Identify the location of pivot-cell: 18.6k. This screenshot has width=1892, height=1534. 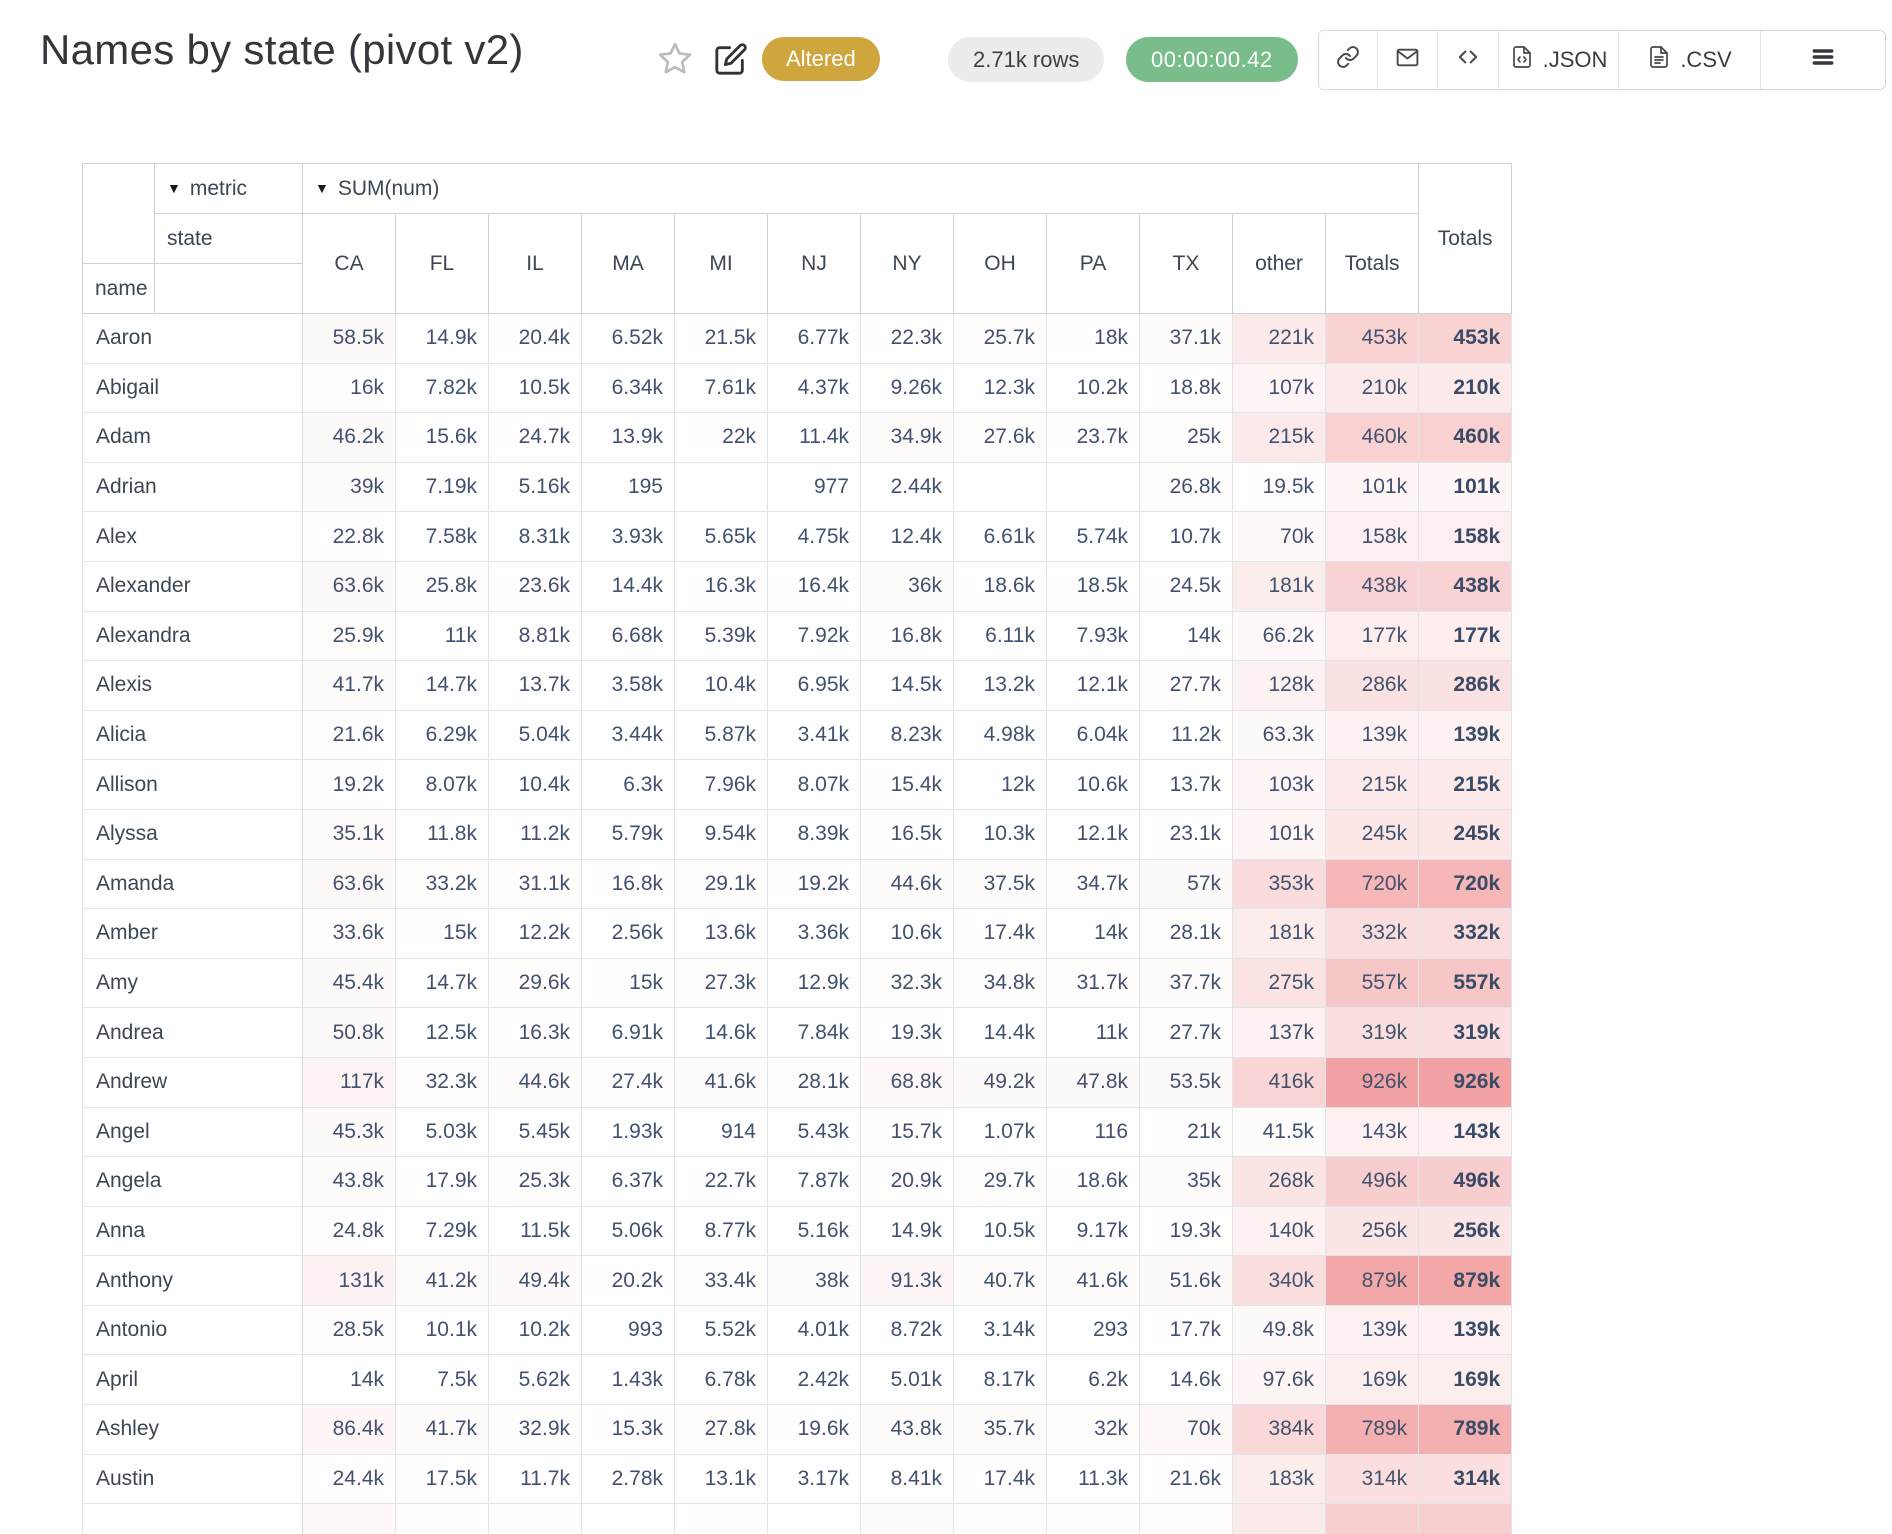
(1093, 1181).